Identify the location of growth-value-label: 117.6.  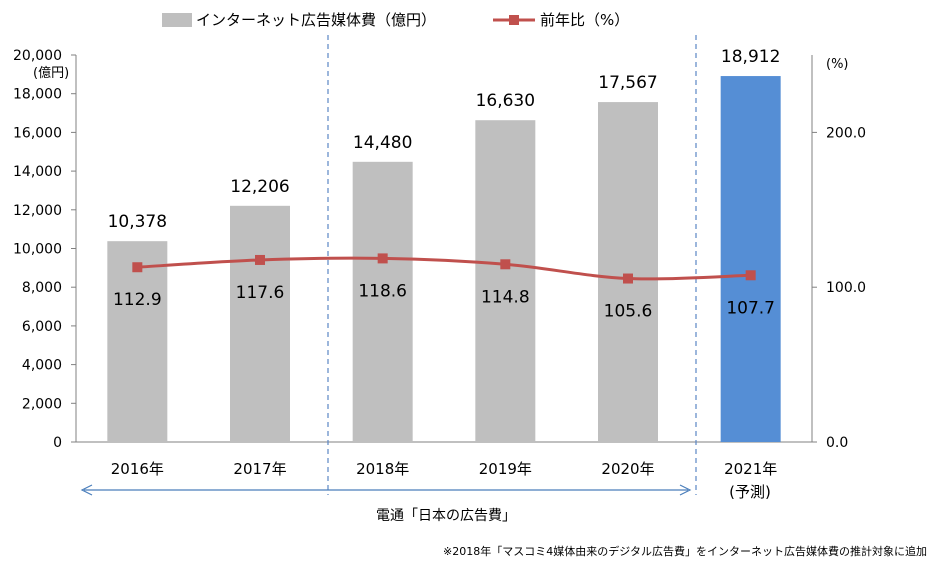
(260, 293).